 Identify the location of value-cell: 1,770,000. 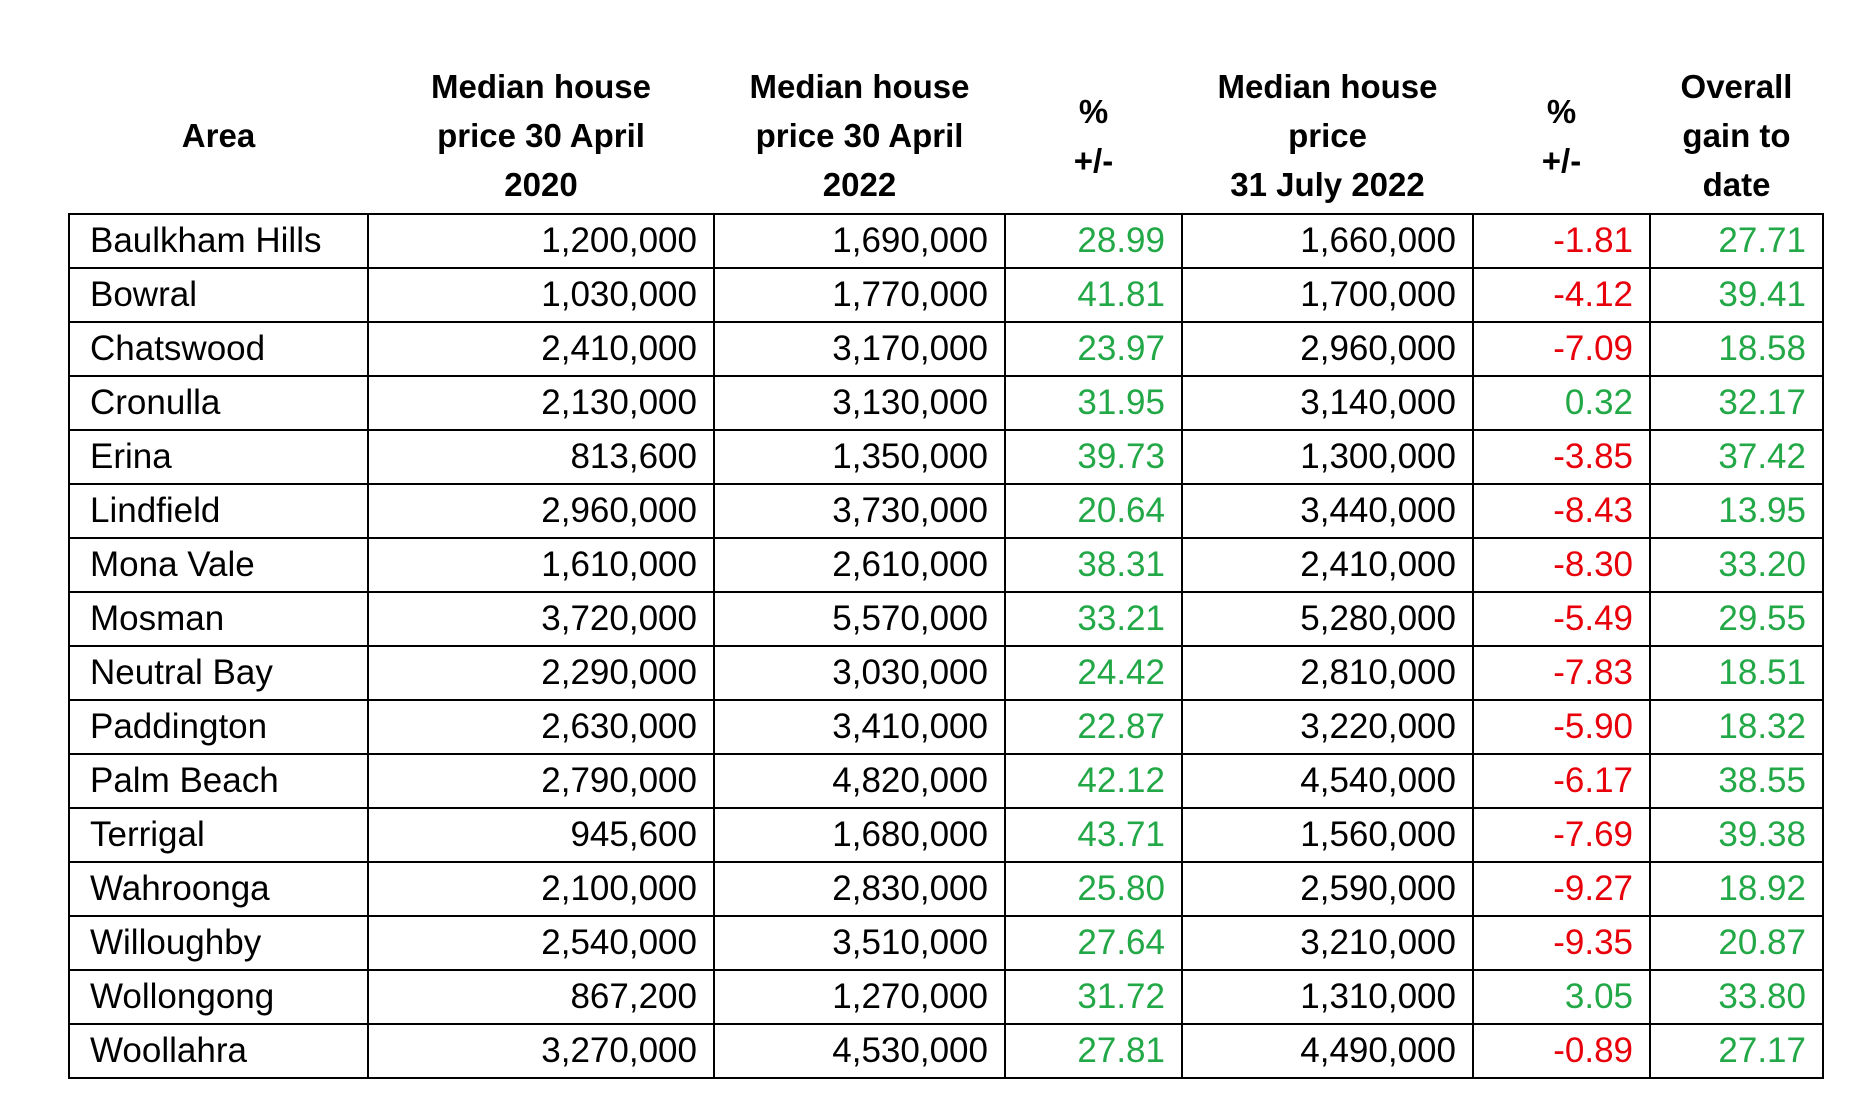
(859, 295).